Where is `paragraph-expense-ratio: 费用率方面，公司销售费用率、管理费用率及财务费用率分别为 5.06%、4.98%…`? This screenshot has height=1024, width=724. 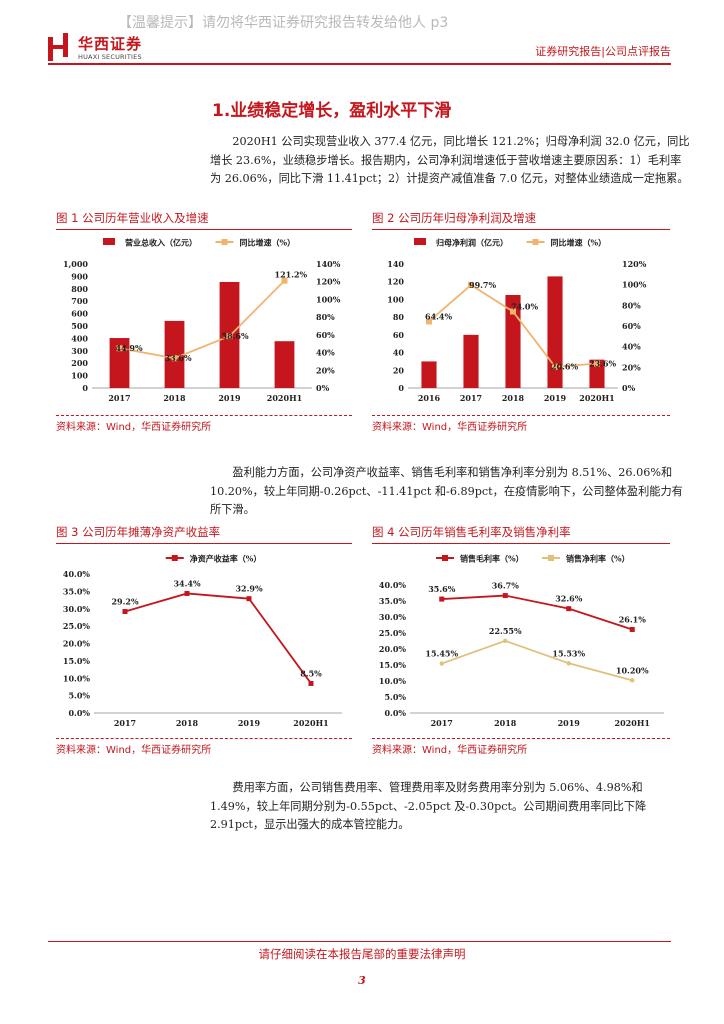 paragraph-expense-ratio: 费用率方面，公司销售费用率、管理费用率及财务费用率分别为 5.06%、4.98%… is located at coordinates (428, 806).